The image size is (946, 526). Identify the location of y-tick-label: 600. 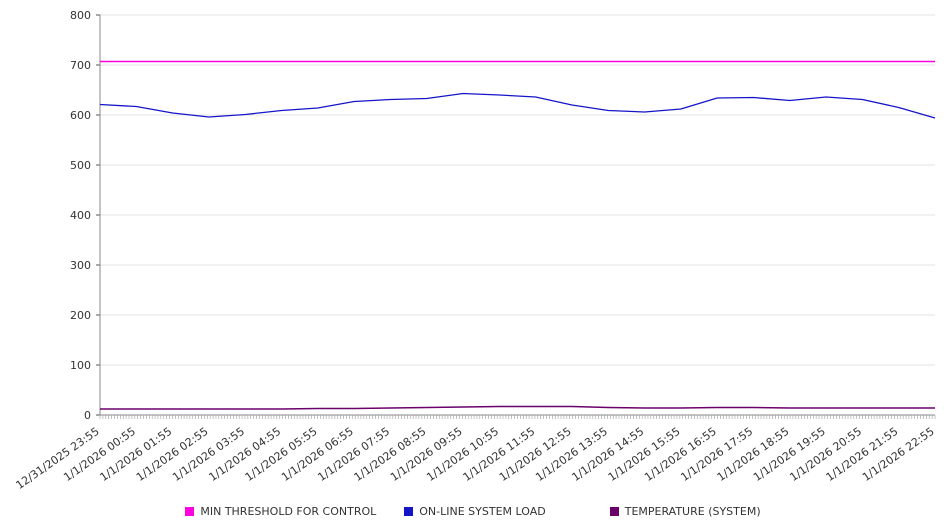
(80, 115).